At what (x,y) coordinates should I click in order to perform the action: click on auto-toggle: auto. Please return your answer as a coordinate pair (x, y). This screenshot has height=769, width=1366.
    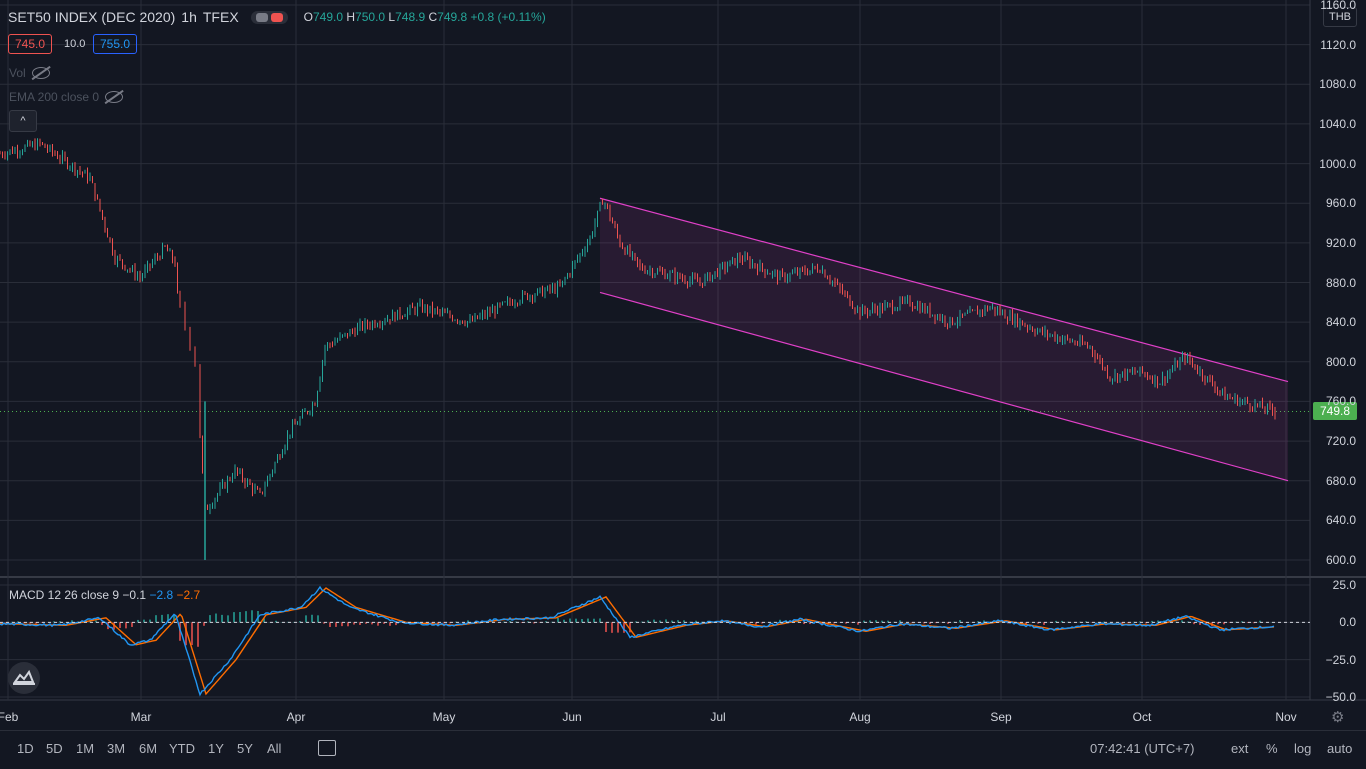
    Looking at the image, I should click on (1340, 748).